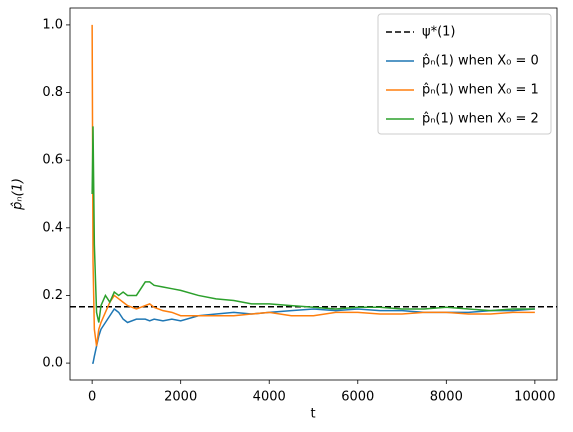 The width and height of the screenshot is (573, 432). I want to click on legend-label: p̂ₙ(1) when X₀ = 2, so click(480, 119).